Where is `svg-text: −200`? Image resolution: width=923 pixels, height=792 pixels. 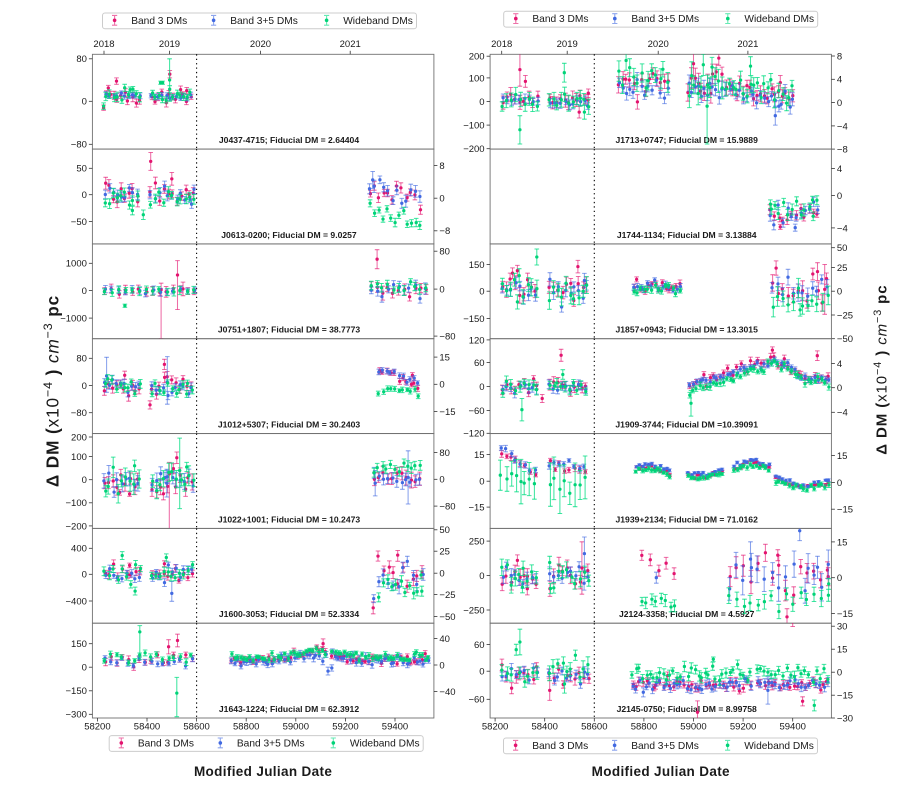 svg-text: −200 is located at coordinates (75, 526).